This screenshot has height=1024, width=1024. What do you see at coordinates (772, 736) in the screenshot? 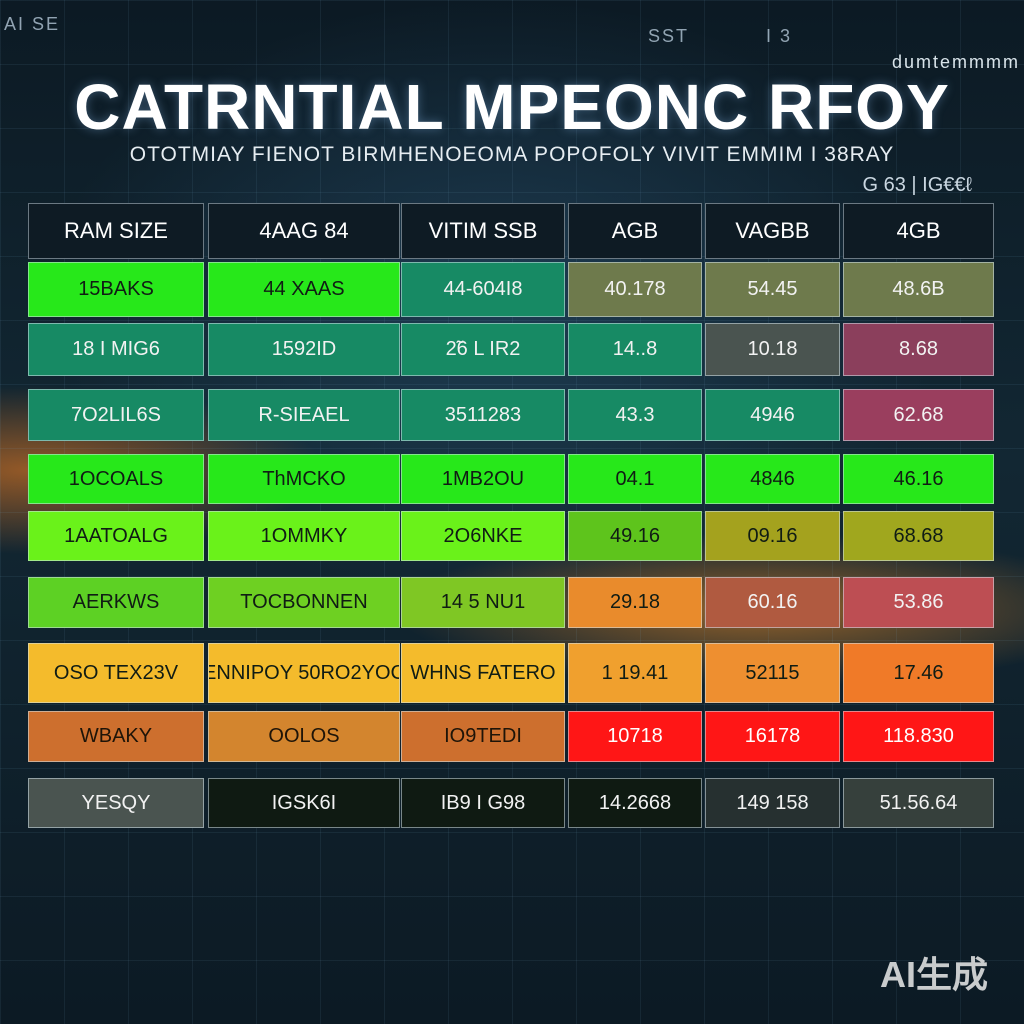
I see `table-cell: 16178` at bounding box center [772, 736].